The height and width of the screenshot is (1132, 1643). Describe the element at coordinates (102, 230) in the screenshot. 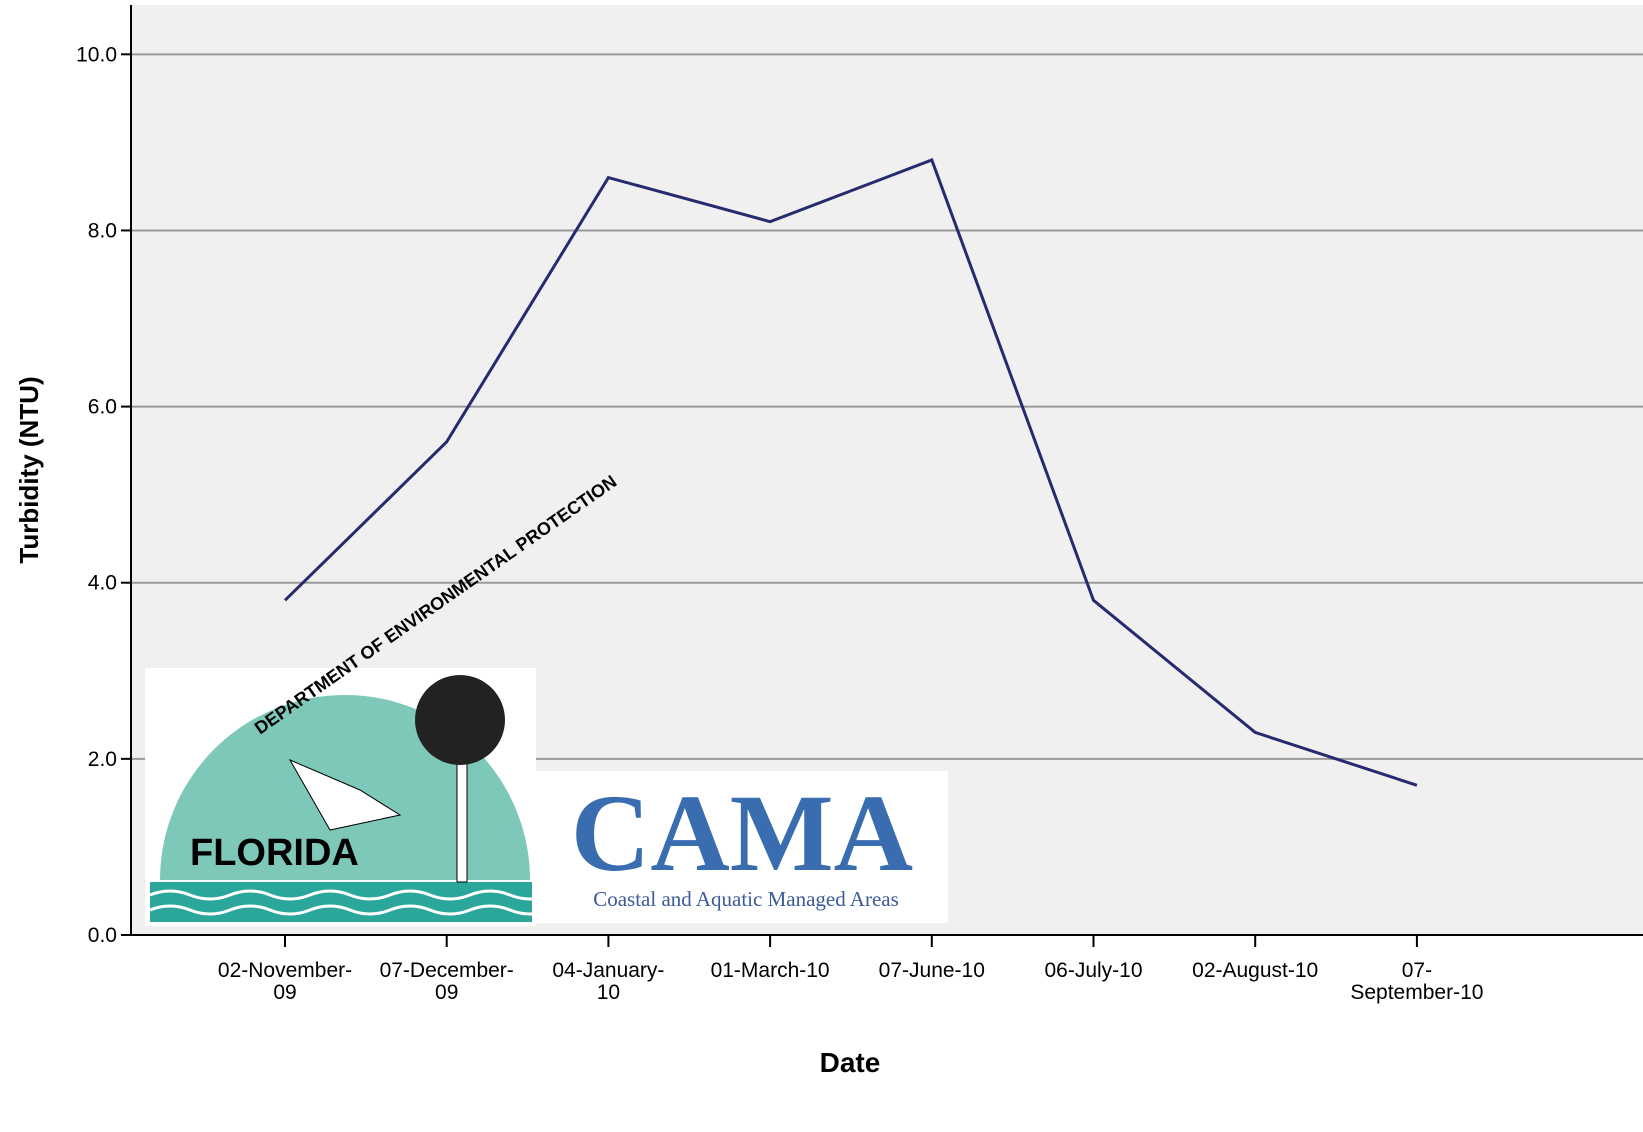

I see `y-tick-label: 8.0` at that location.